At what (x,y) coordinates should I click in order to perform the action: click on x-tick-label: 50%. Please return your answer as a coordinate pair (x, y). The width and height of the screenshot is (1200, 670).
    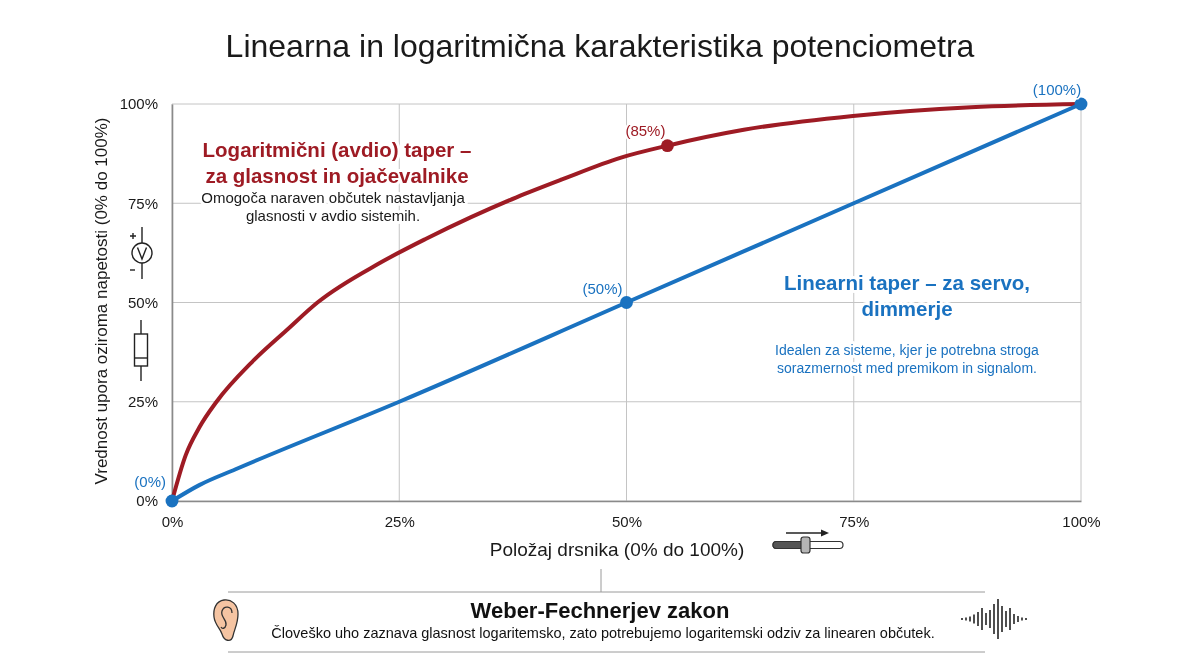
    Looking at the image, I should click on (627, 521).